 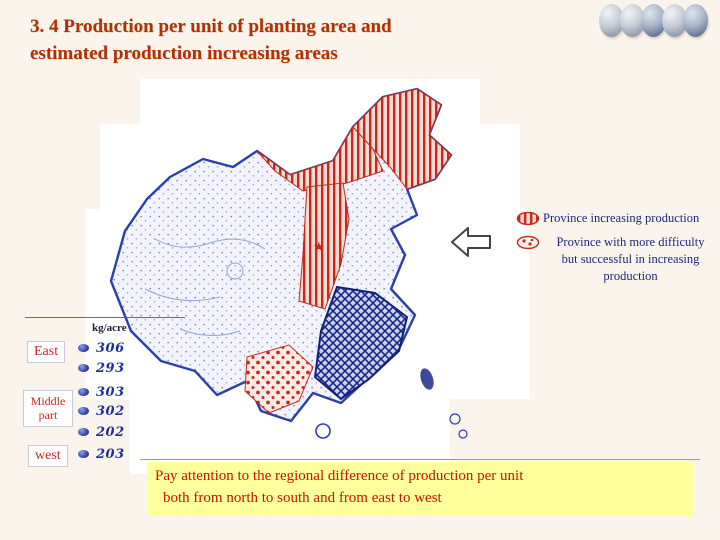 What do you see at coordinates (427, 379) in the screenshot?
I see `taiwan-shape` at bounding box center [427, 379].